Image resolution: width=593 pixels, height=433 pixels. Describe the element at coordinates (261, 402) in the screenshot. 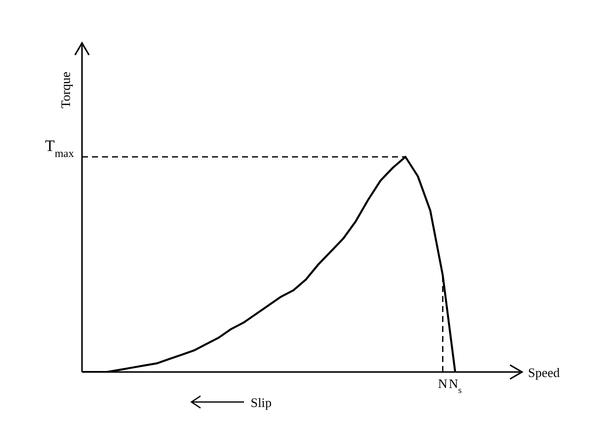

I see `text: Slip` at that location.